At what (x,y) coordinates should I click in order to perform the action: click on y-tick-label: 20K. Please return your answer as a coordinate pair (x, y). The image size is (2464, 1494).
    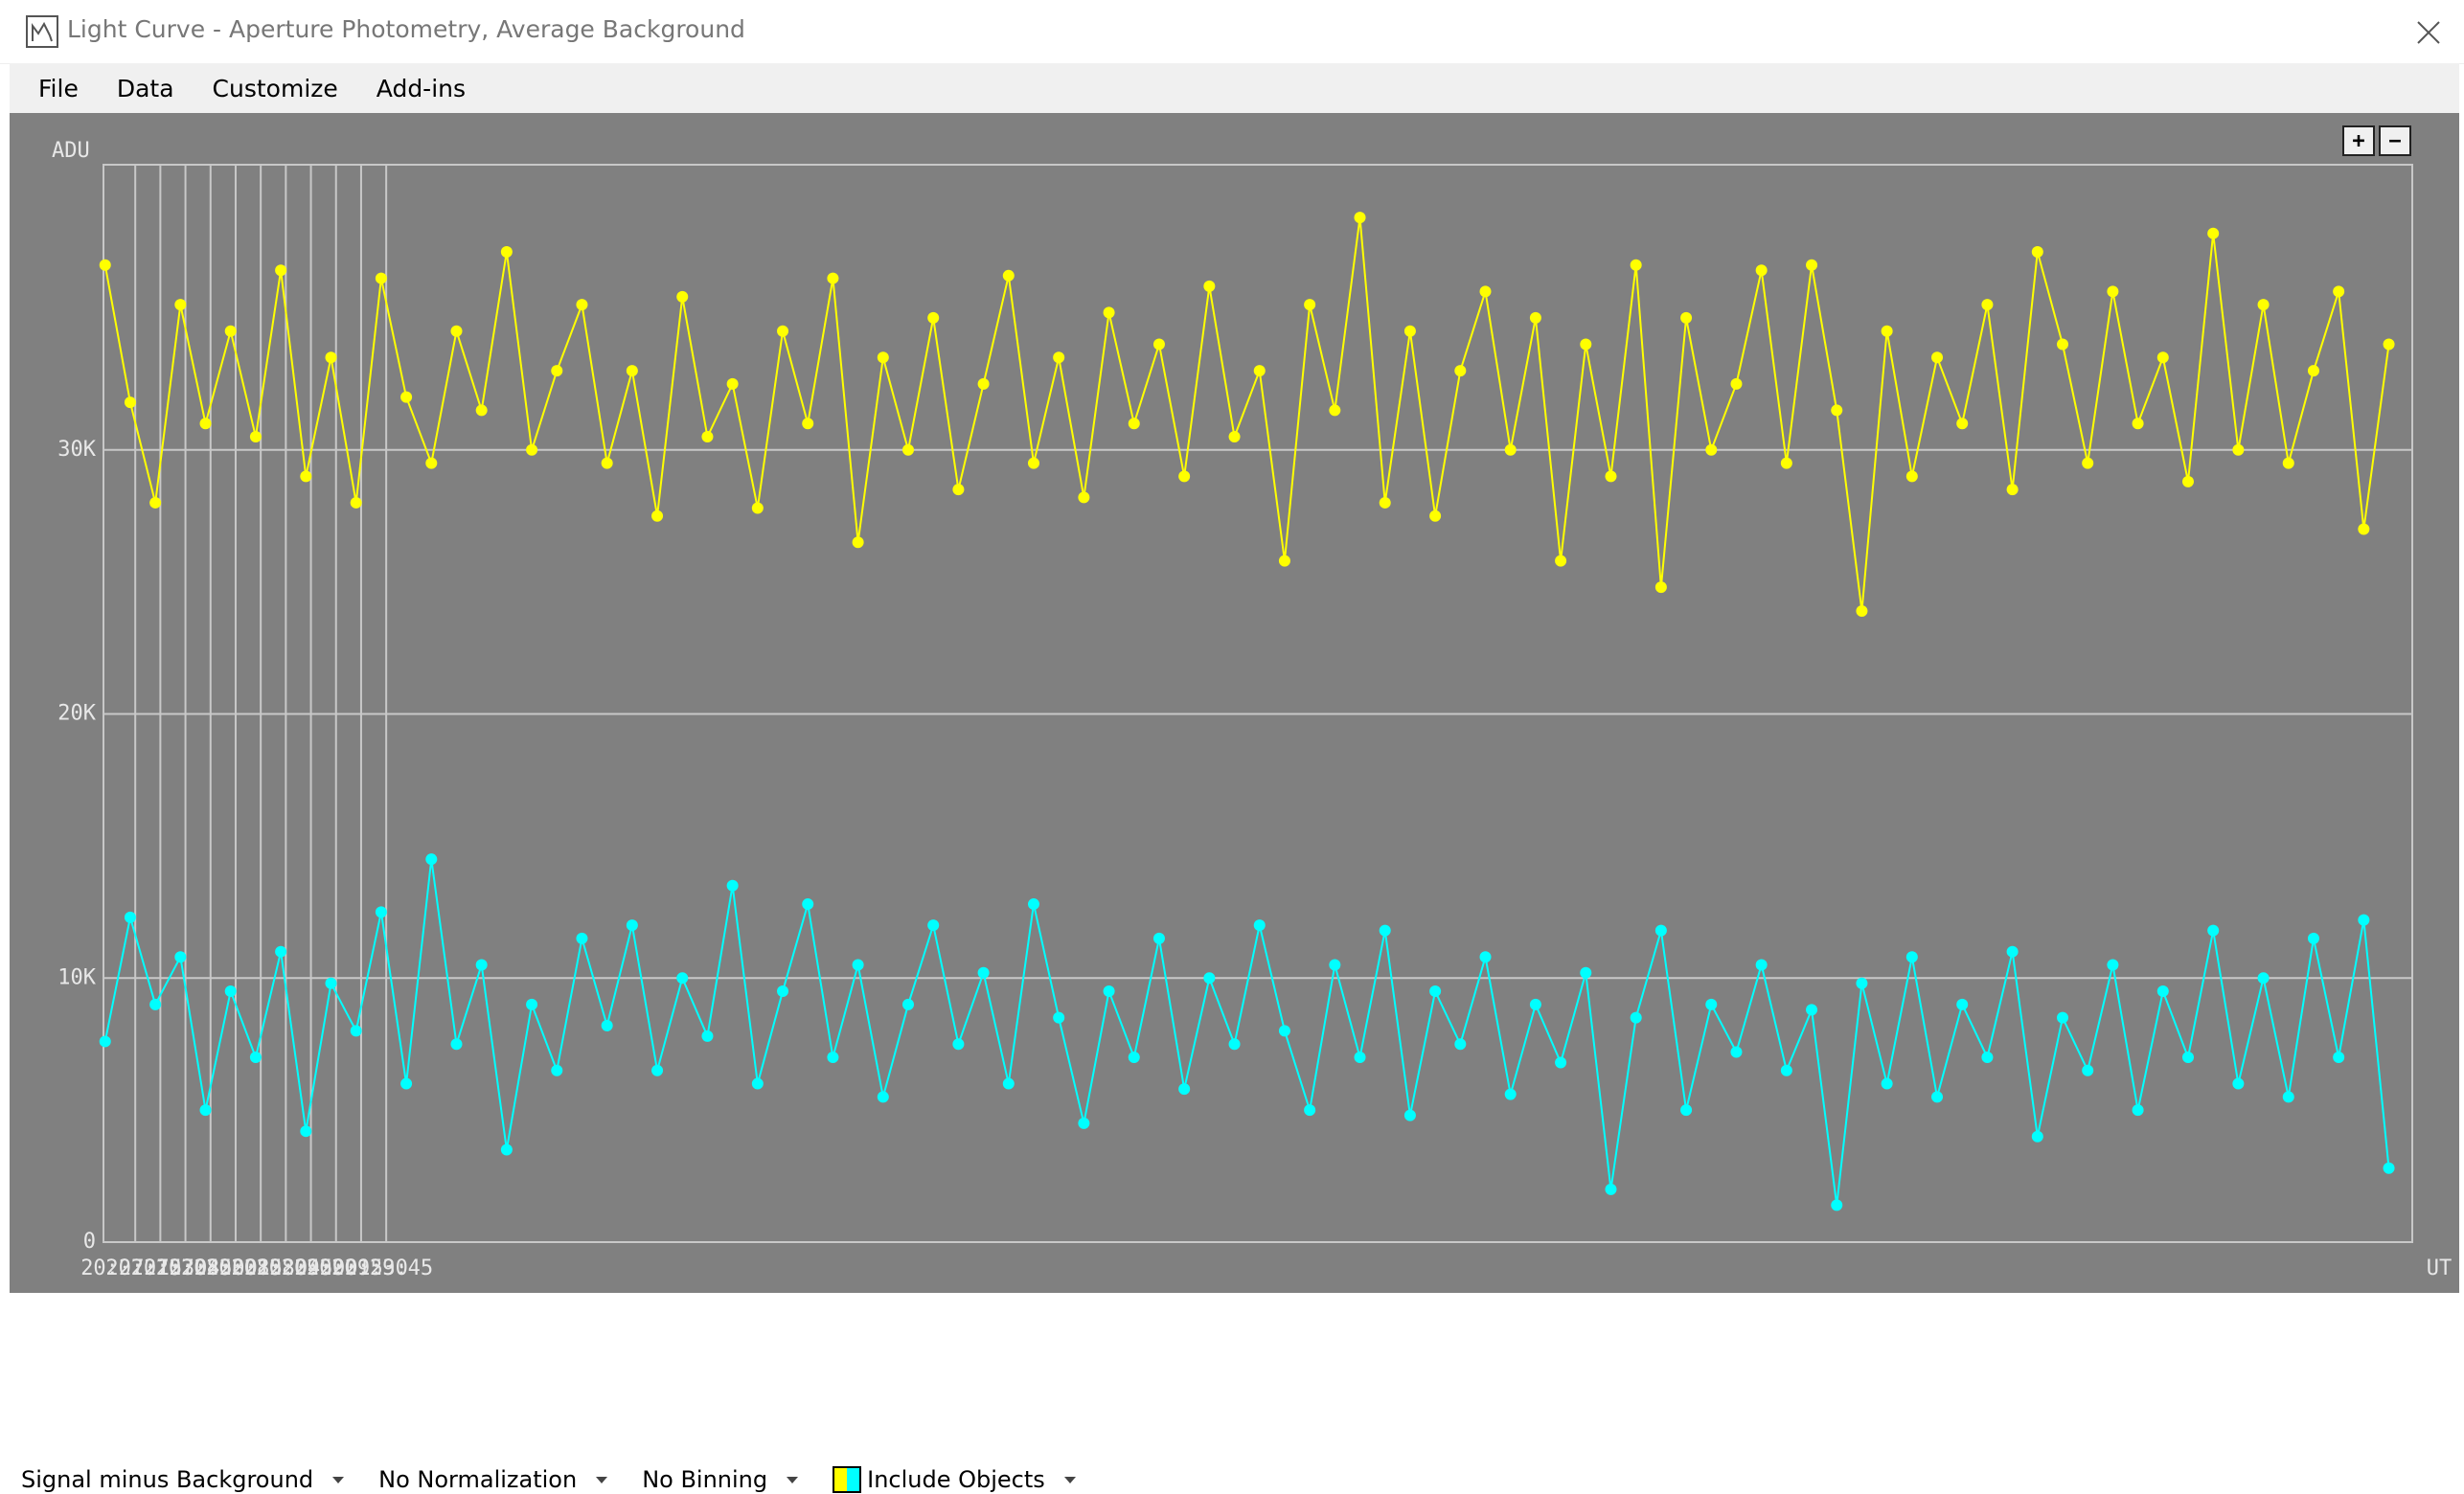
    Looking at the image, I should click on (76, 714).